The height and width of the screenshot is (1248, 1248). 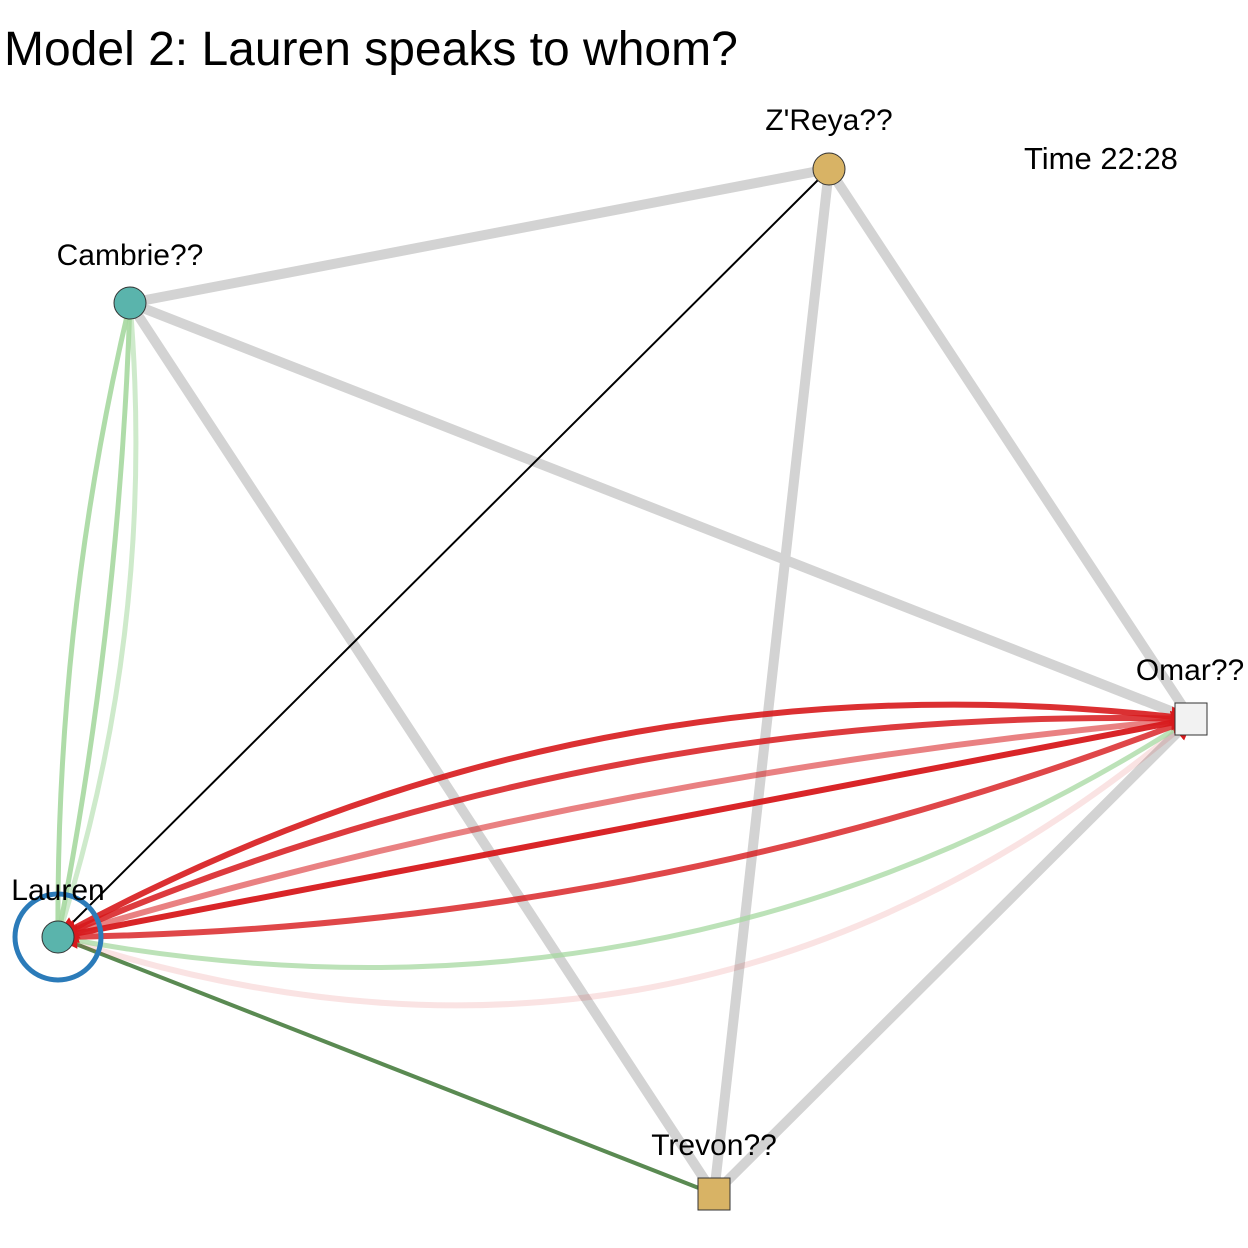 I want to click on edge-zreya-omar-background, so click(x=1010, y=444).